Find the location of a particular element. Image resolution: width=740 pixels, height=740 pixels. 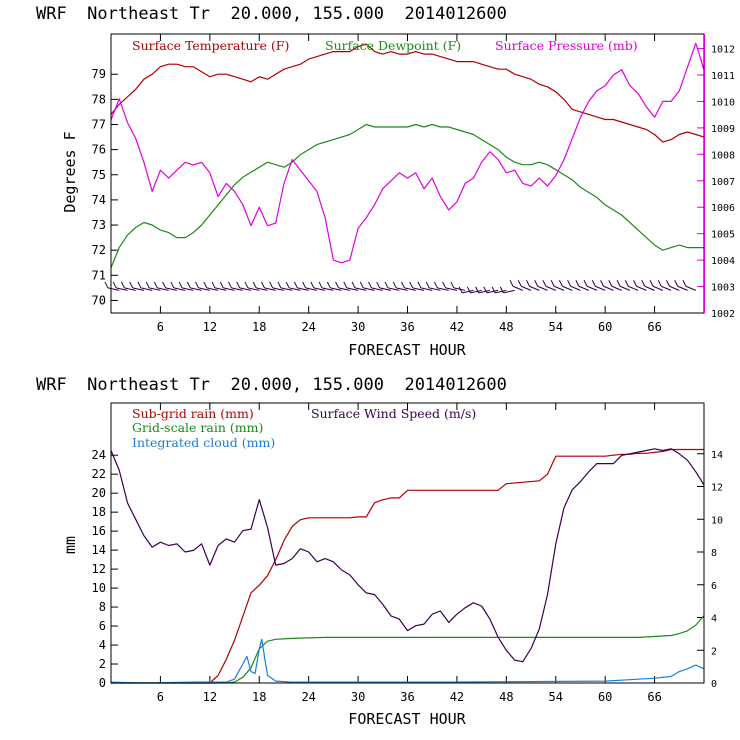

top-right-axis-line is located at coordinates (704, 173).